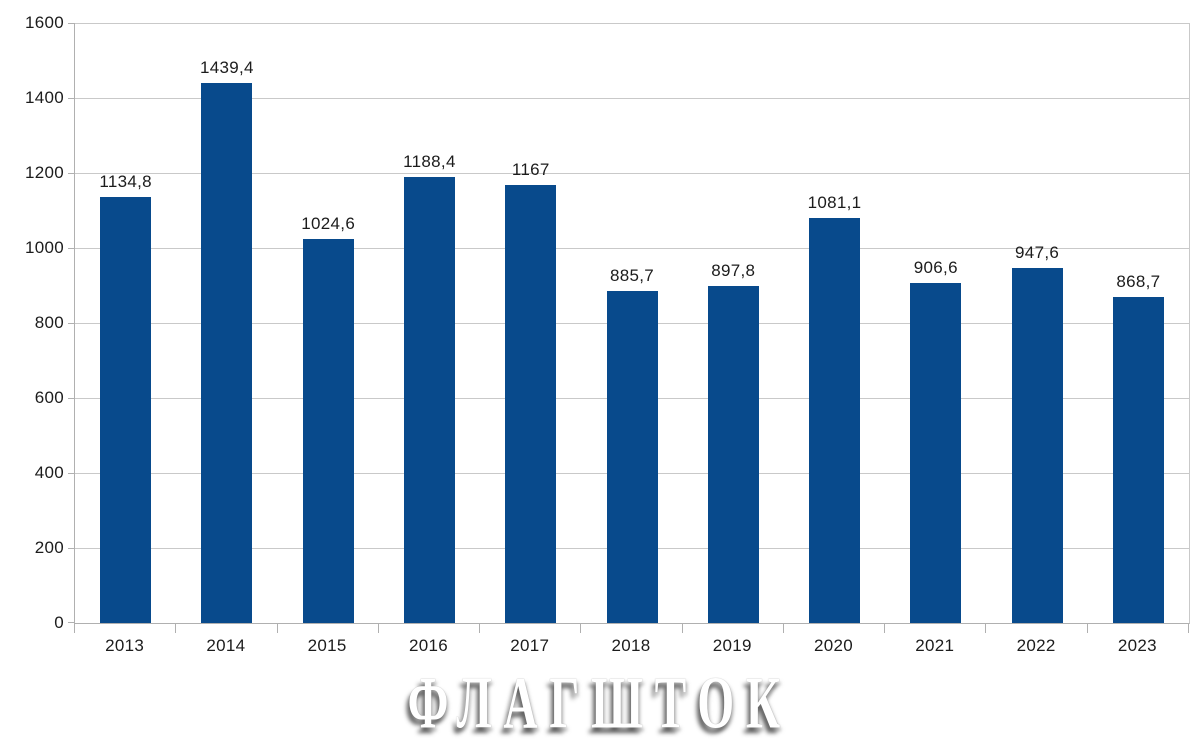 The width and height of the screenshot is (1200, 743). What do you see at coordinates (429, 400) in the screenshot?
I see `bar-2016` at bounding box center [429, 400].